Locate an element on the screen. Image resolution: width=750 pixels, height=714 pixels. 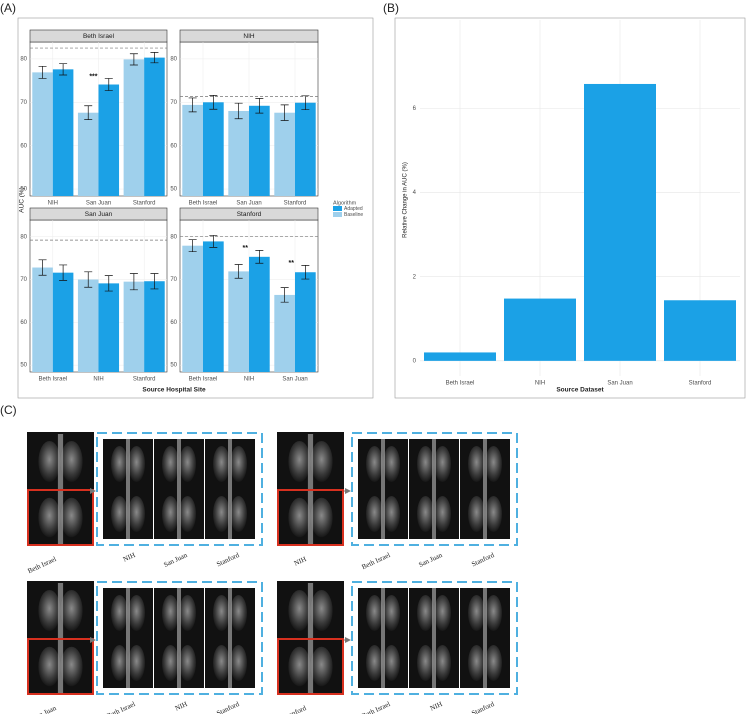
legend-key is located at coordinates (337, 214).